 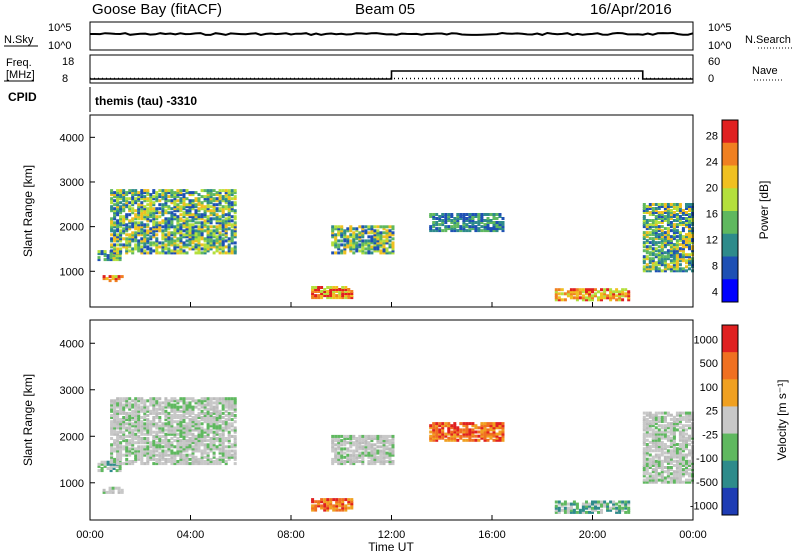 I want to click on power-colorbar-label: Power [dB], so click(x=764, y=210).